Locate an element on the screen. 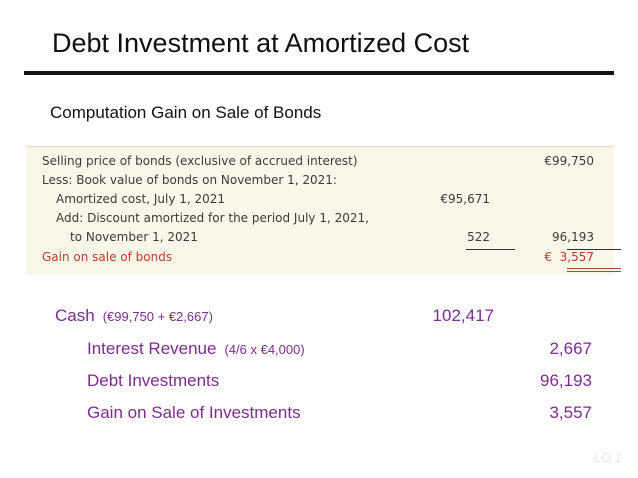 The width and height of the screenshot is (638, 478). title-divider is located at coordinates (319, 73).